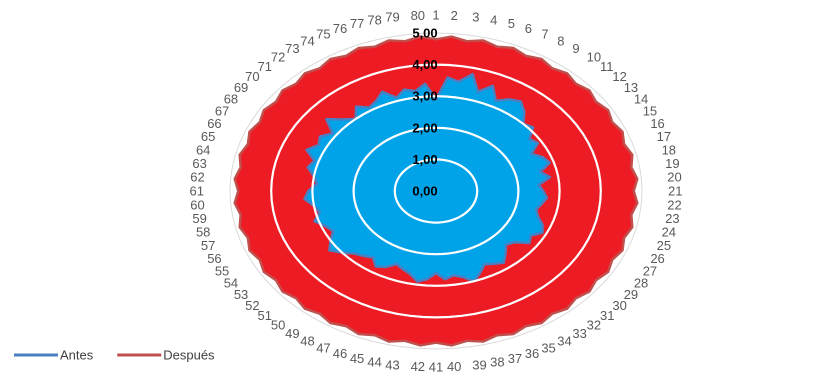  What do you see at coordinates (357, 23) in the screenshot?
I see `category-label: 77` at bounding box center [357, 23].